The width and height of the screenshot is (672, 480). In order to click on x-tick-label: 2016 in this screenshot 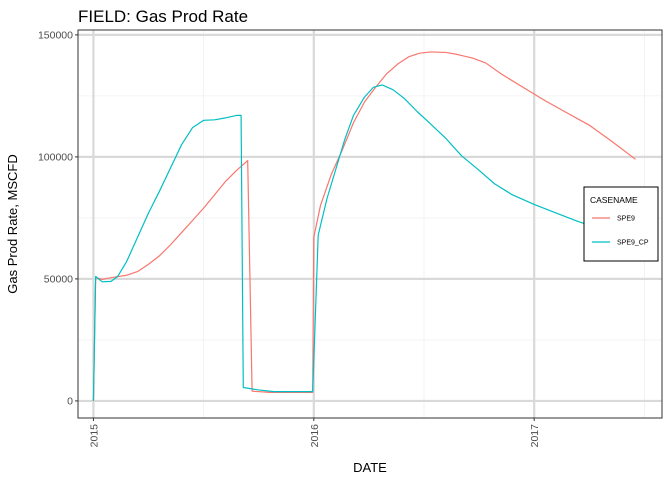, I will do `click(315, 436)`.